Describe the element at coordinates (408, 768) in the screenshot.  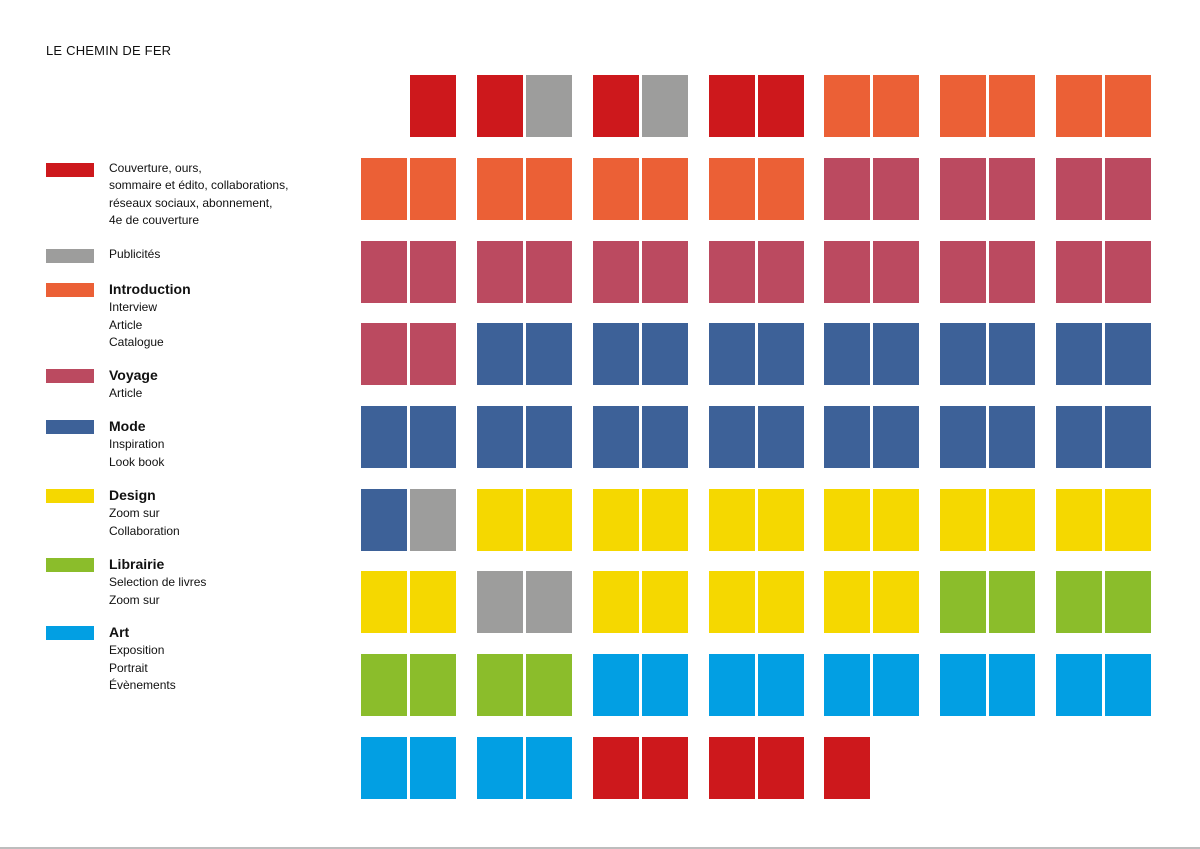
I see `spread-r9-c1` at that location.